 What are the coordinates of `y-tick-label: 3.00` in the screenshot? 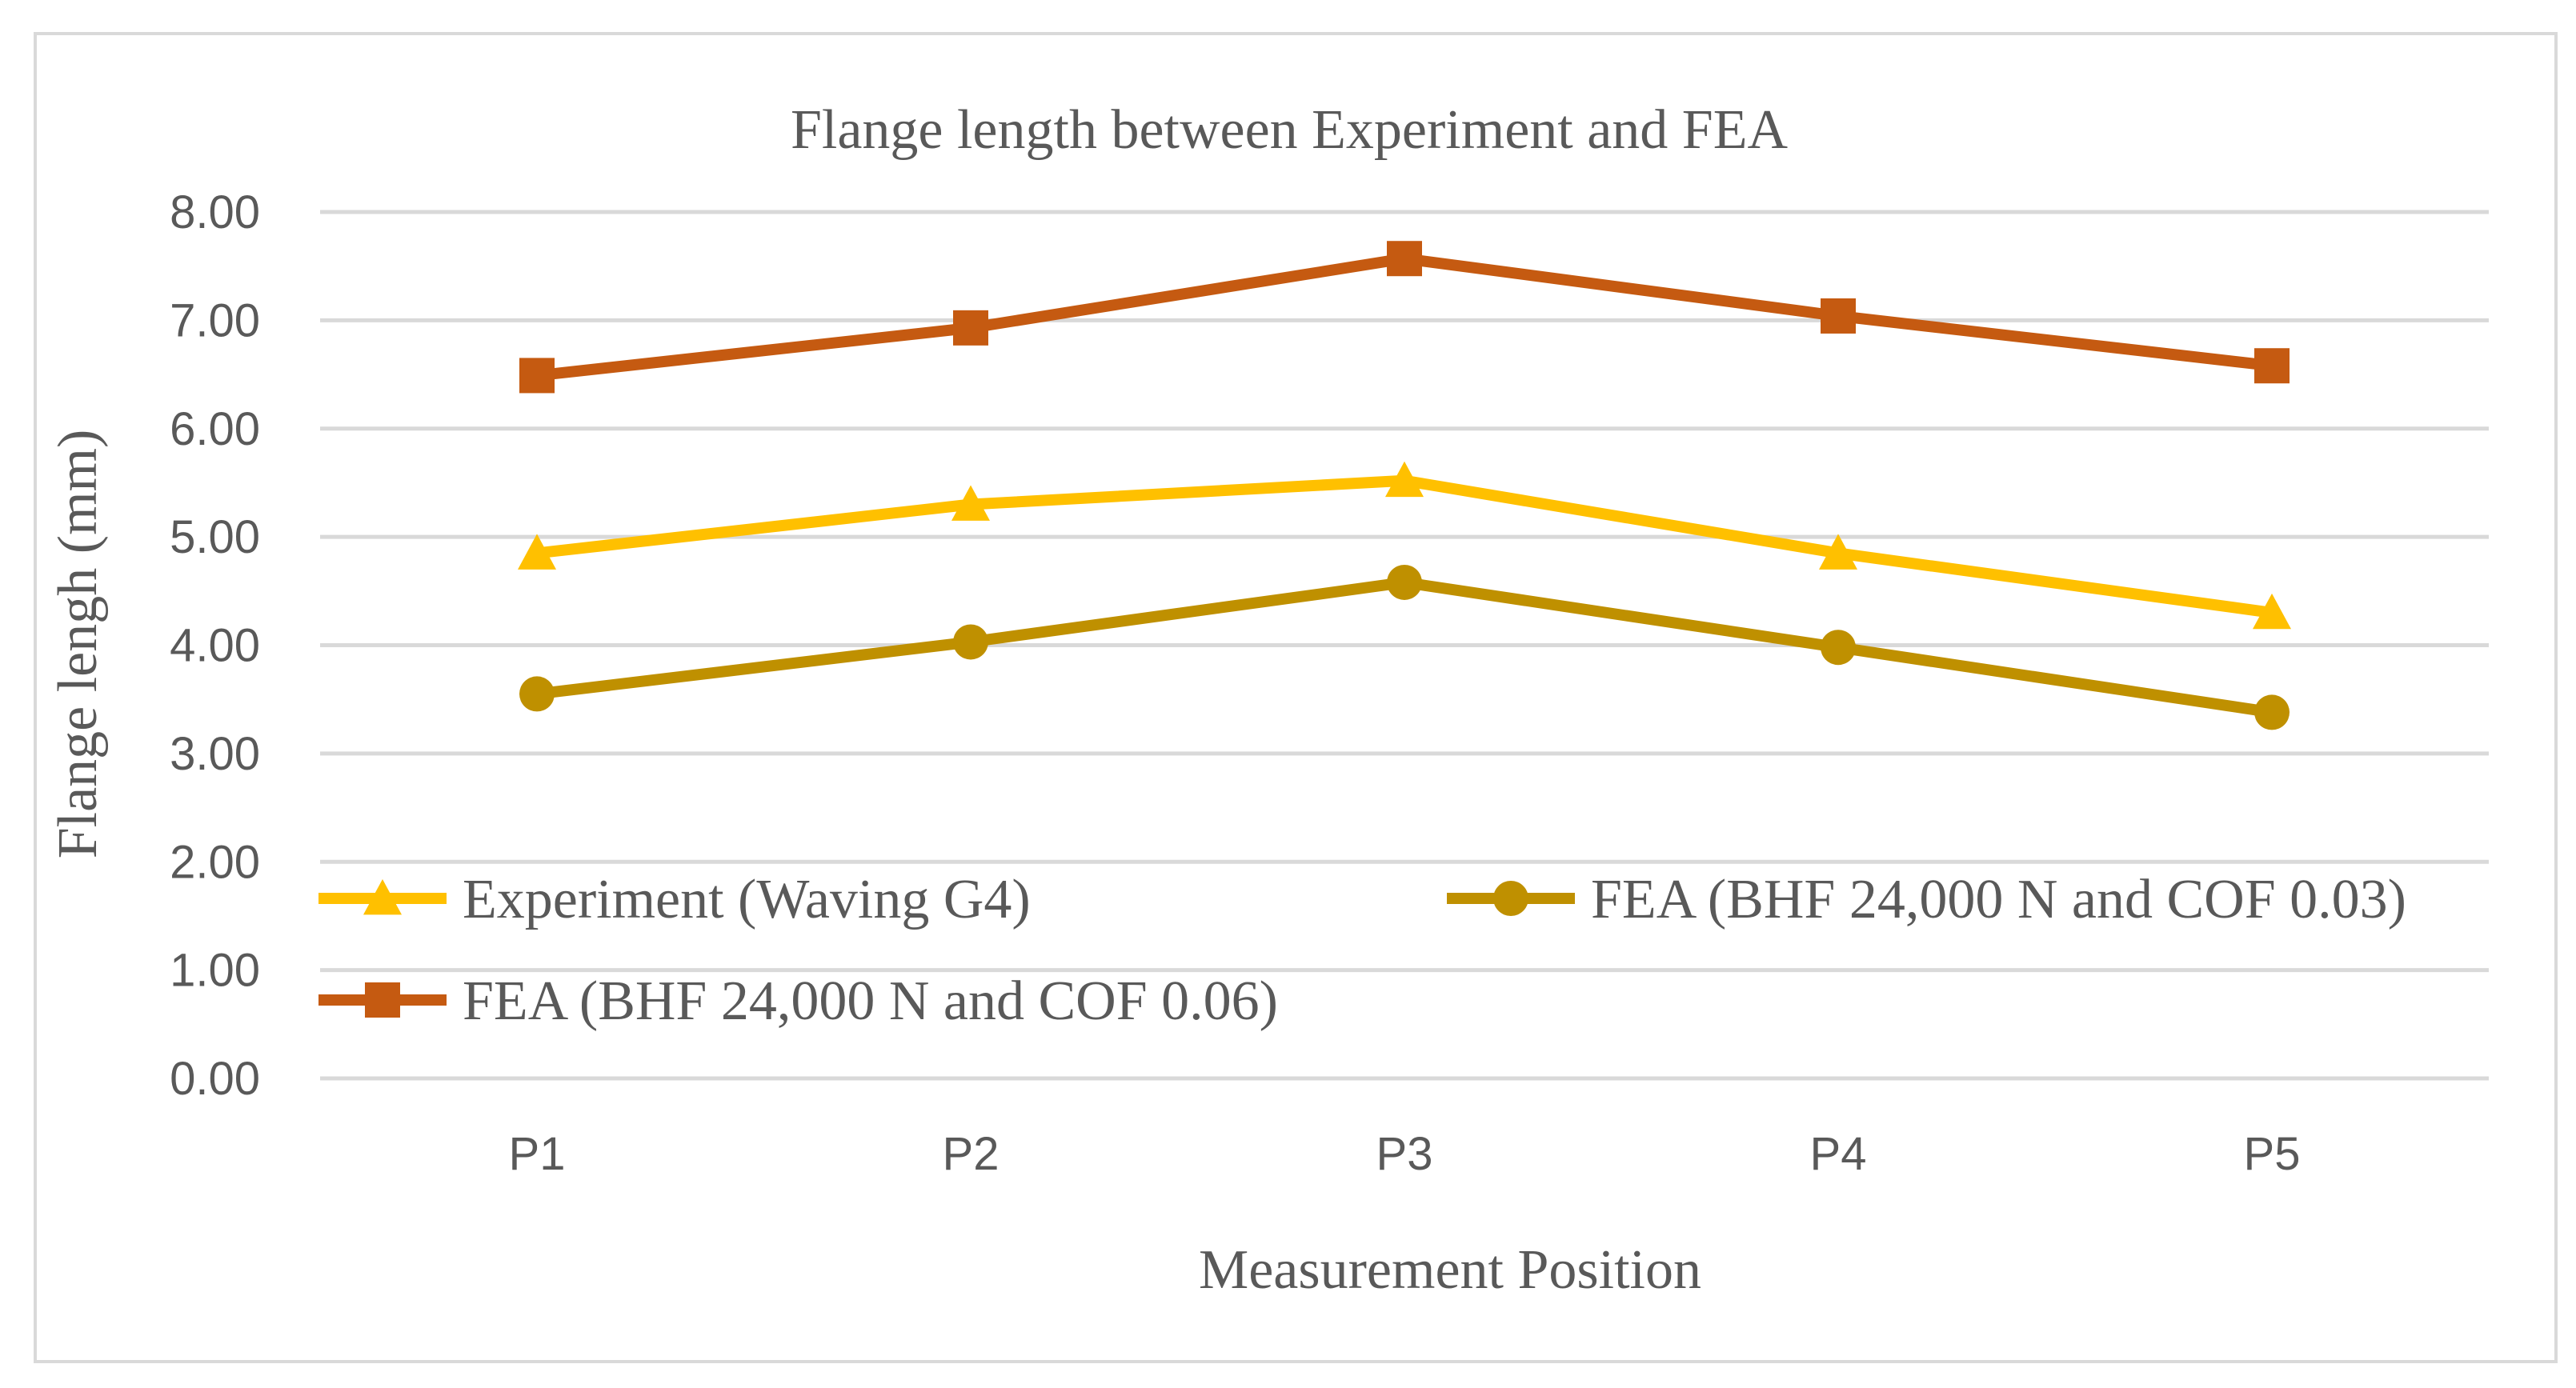 It's located at (215, 754).